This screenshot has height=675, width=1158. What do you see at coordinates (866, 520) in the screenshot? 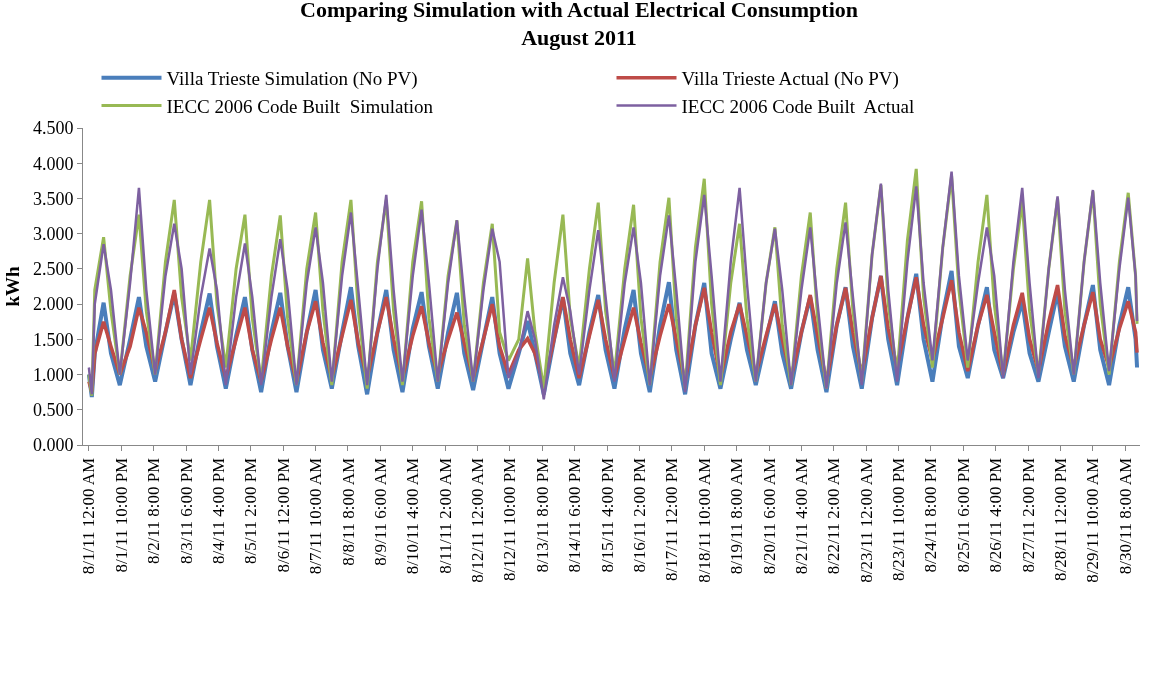
I see `x-tick-label: 8/23/11 12:00 AM` at bounding box center [866, 520].